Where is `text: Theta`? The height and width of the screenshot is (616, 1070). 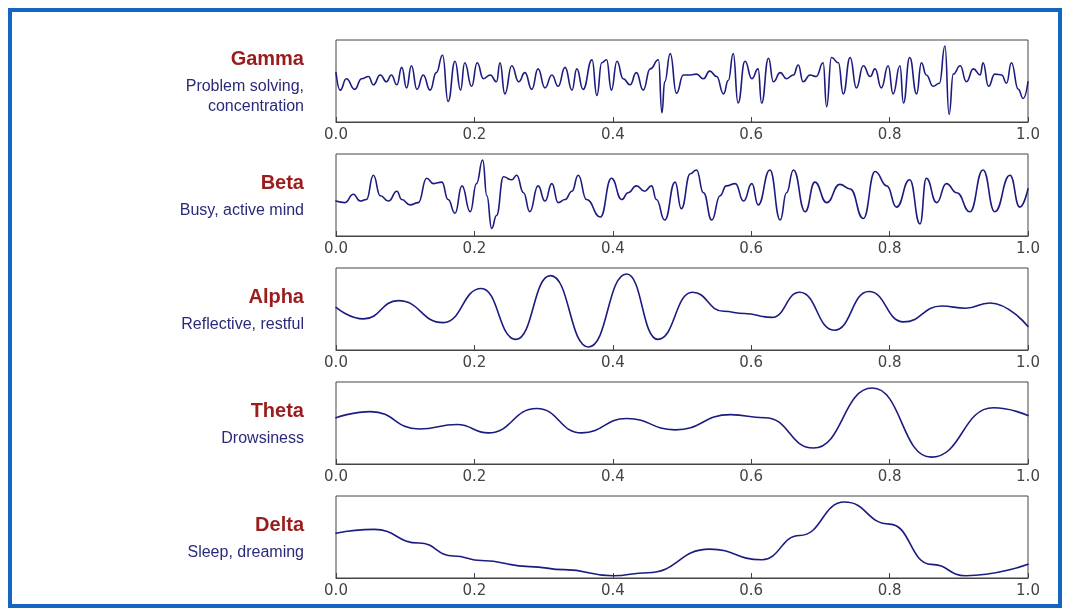
text: Theta is located at coordinates (277, 410).